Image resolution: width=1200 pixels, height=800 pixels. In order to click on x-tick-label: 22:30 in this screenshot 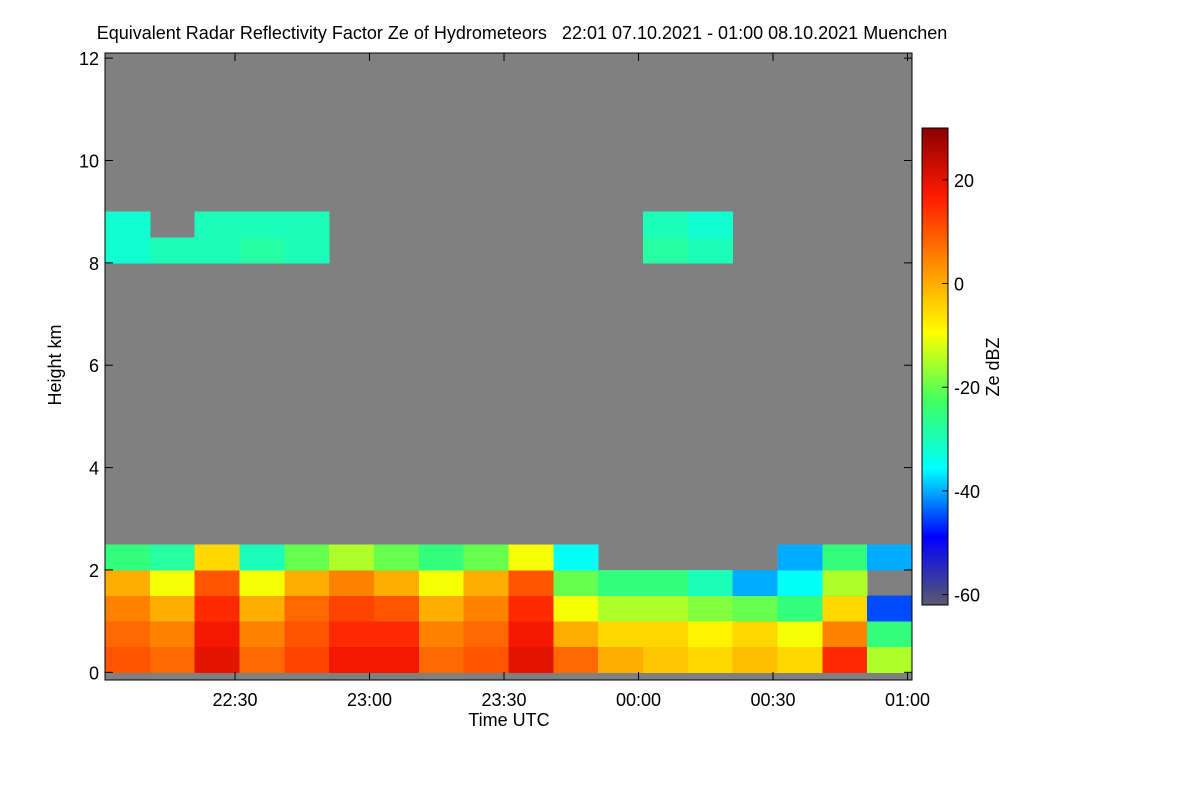, I will do `click(234, 700)`.